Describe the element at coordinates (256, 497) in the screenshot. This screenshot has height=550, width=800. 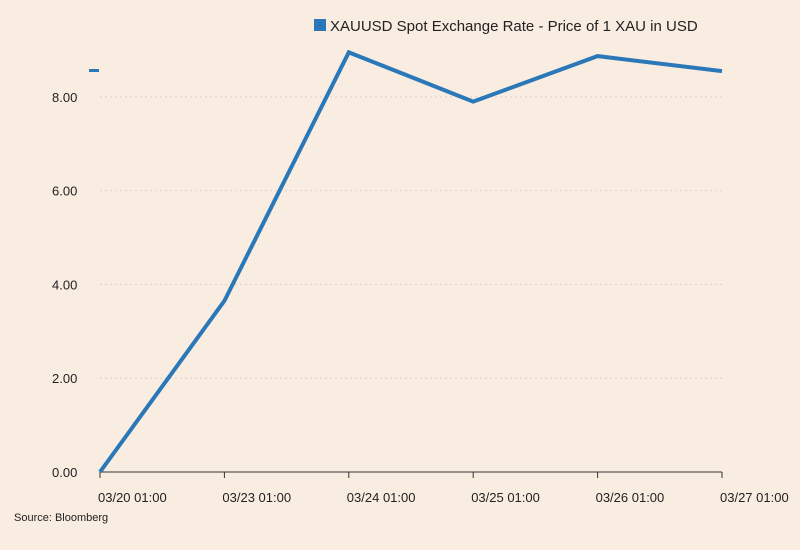
I see `x-tick-label: 03/23 01:00` at that location.